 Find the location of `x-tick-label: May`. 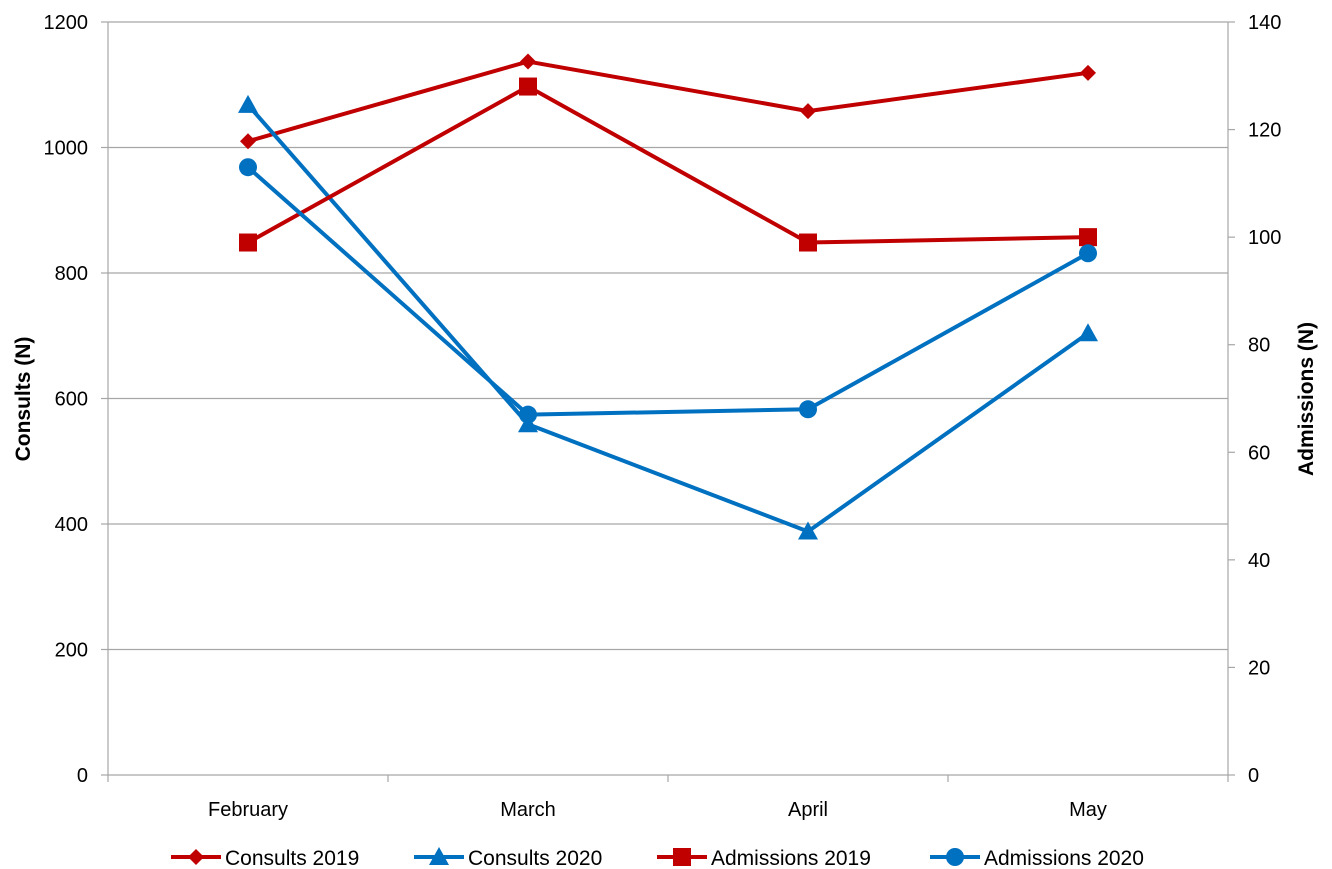

x-tick-label: May is located at coordinates (1088, 810).